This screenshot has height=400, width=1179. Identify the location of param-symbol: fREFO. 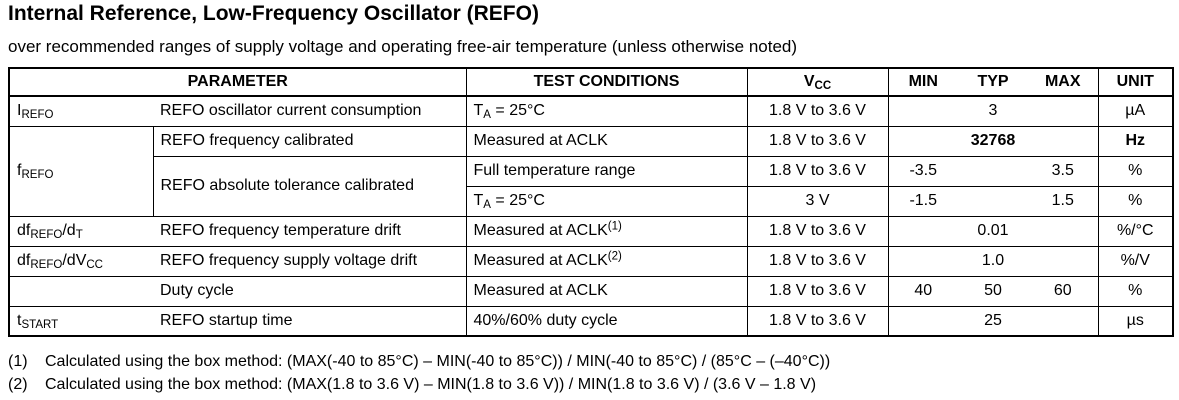
(81, 170).